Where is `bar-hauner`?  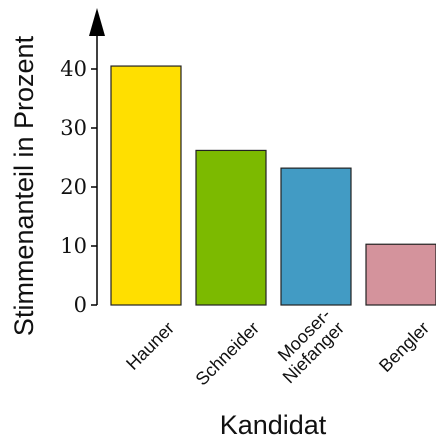 bar-hauner is located at coordinates (146, 185).